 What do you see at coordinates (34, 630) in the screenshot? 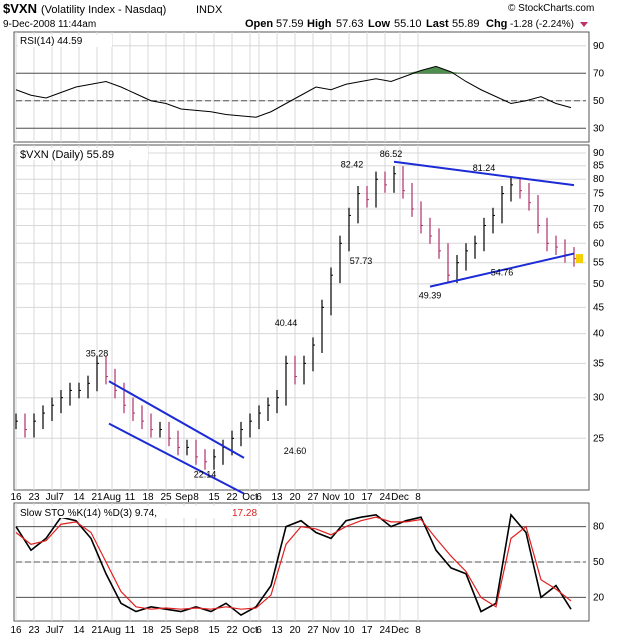
I see `x-tick-label: 23` at bounding box center [34, 630].